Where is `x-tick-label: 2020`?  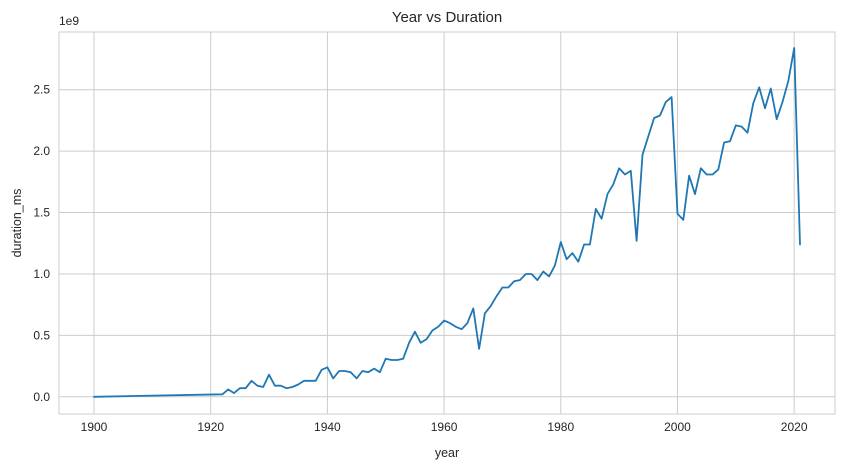 x-tick-label: 2020 is located at coordinates (794, 427).